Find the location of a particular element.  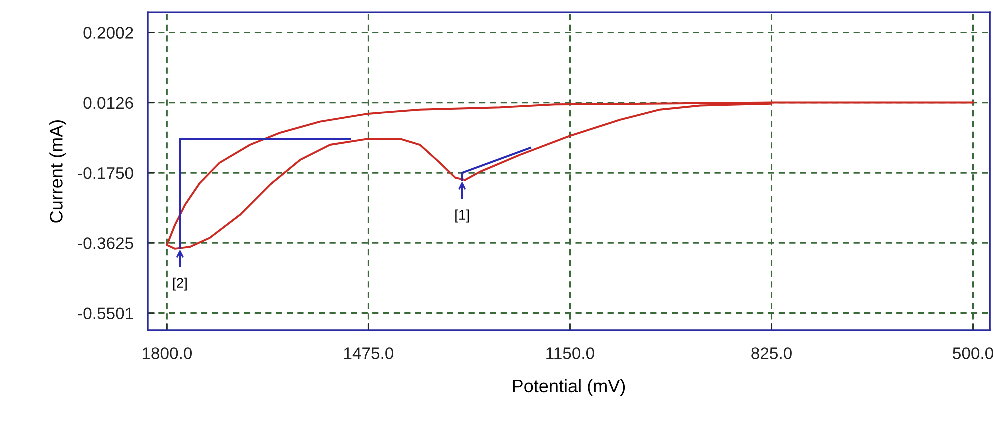

y-axis-title: Current (mA) is located at coordinates (58, 171).